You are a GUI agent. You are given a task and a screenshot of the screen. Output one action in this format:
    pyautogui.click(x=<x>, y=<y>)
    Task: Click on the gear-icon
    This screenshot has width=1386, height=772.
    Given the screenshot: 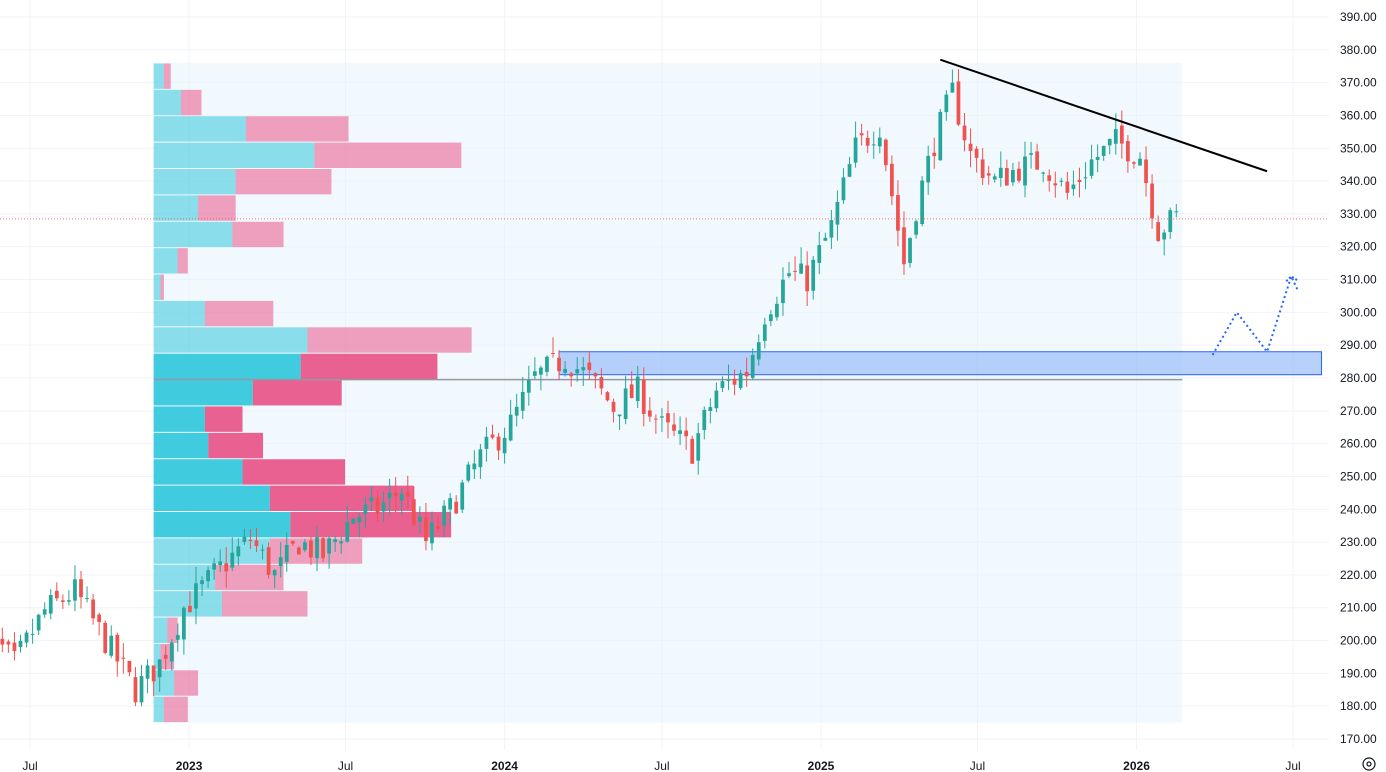 What is the action you would take?
    pyautogui.click(x=1369, y=764)
    